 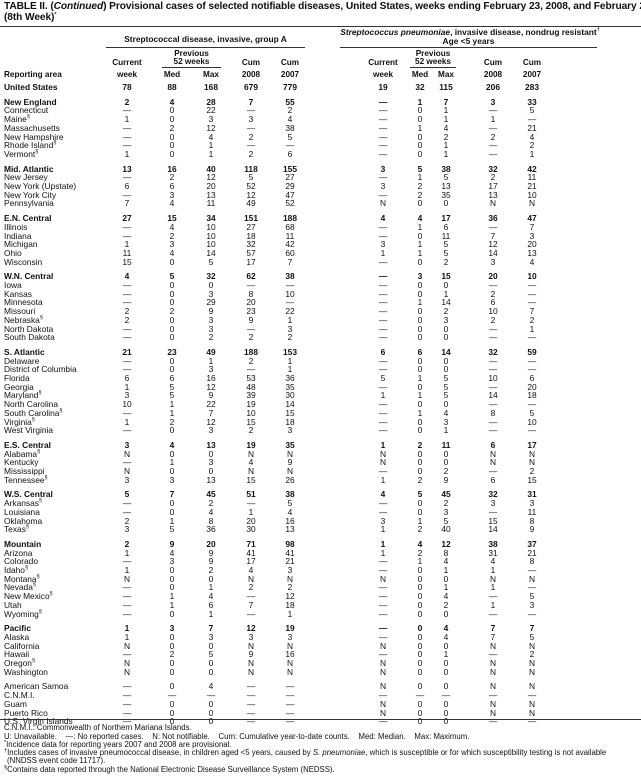 I want to click on max-cell: 0, so click(x=211, y=721).